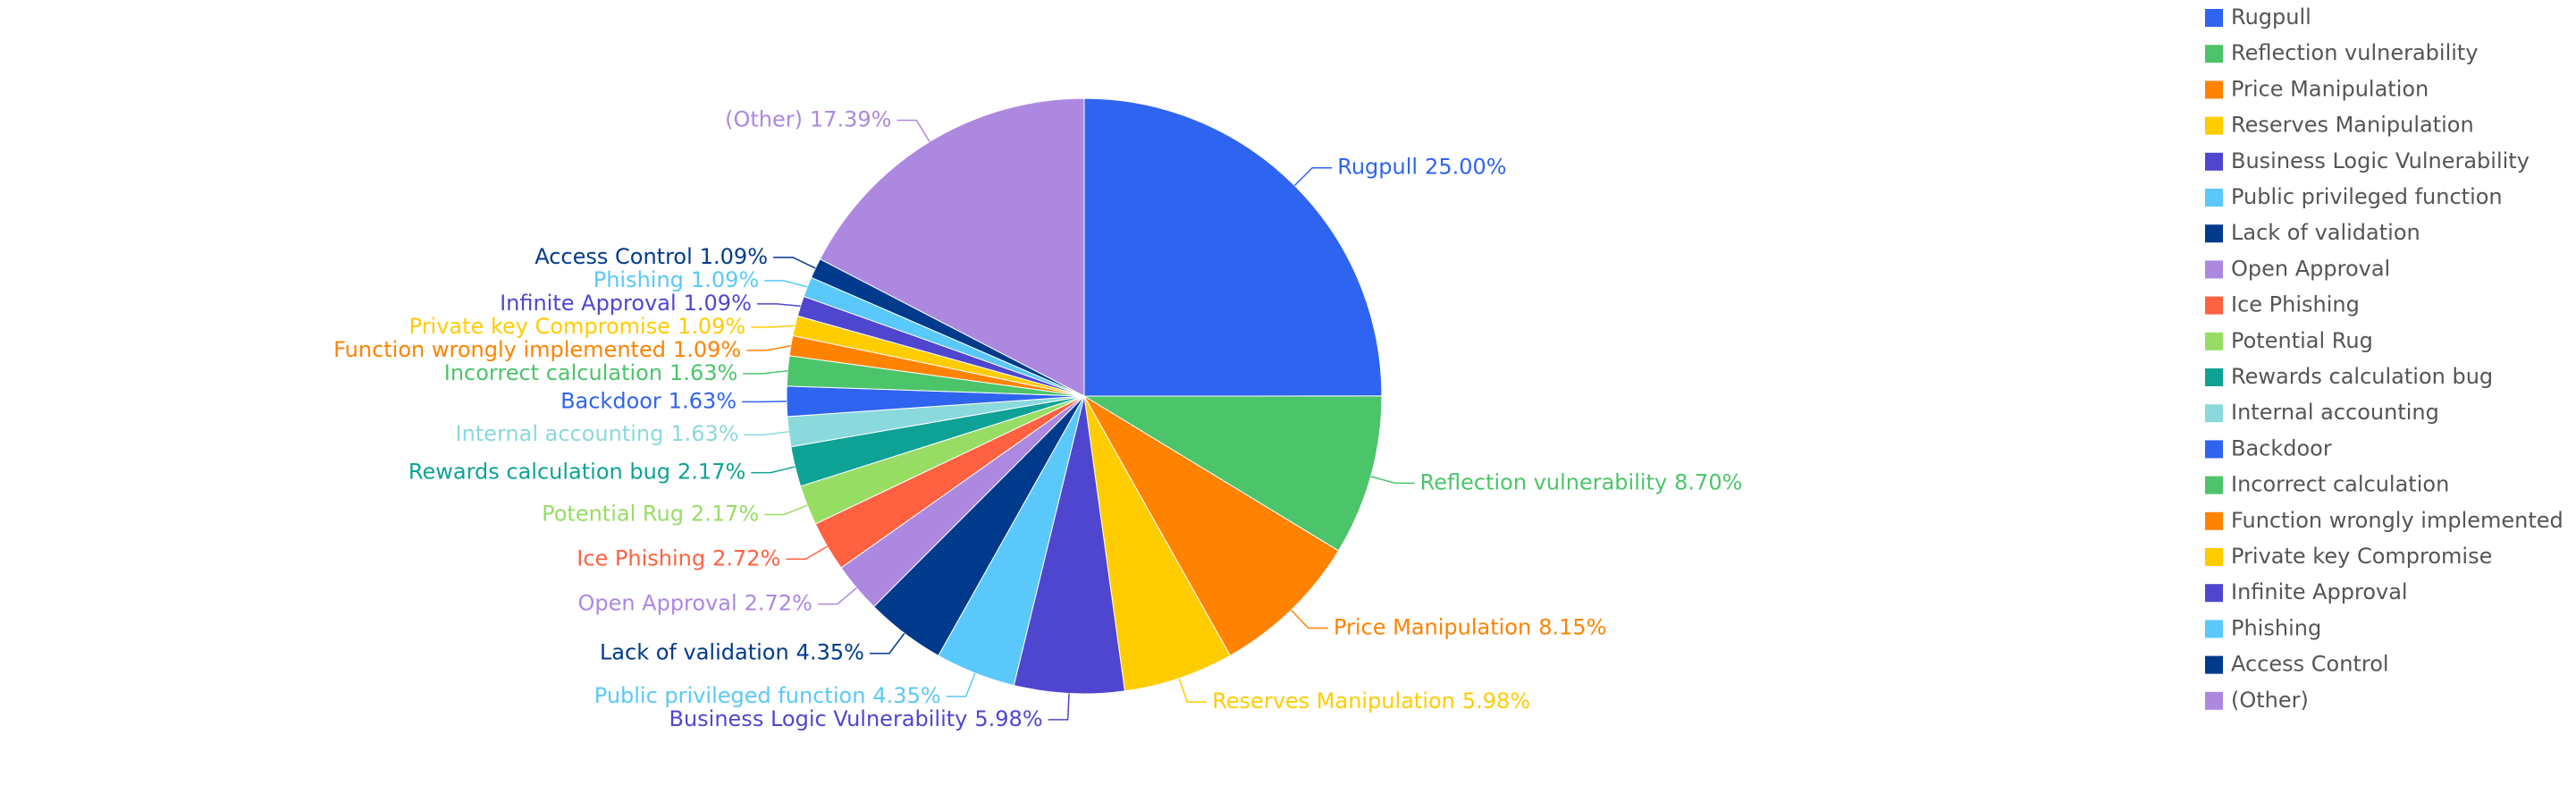 The image size is (2576, 794). What do you see at coordinates (906, 695) in the screenshot?
I see `label-value: 4.35%` at bounding box center [906, 695].